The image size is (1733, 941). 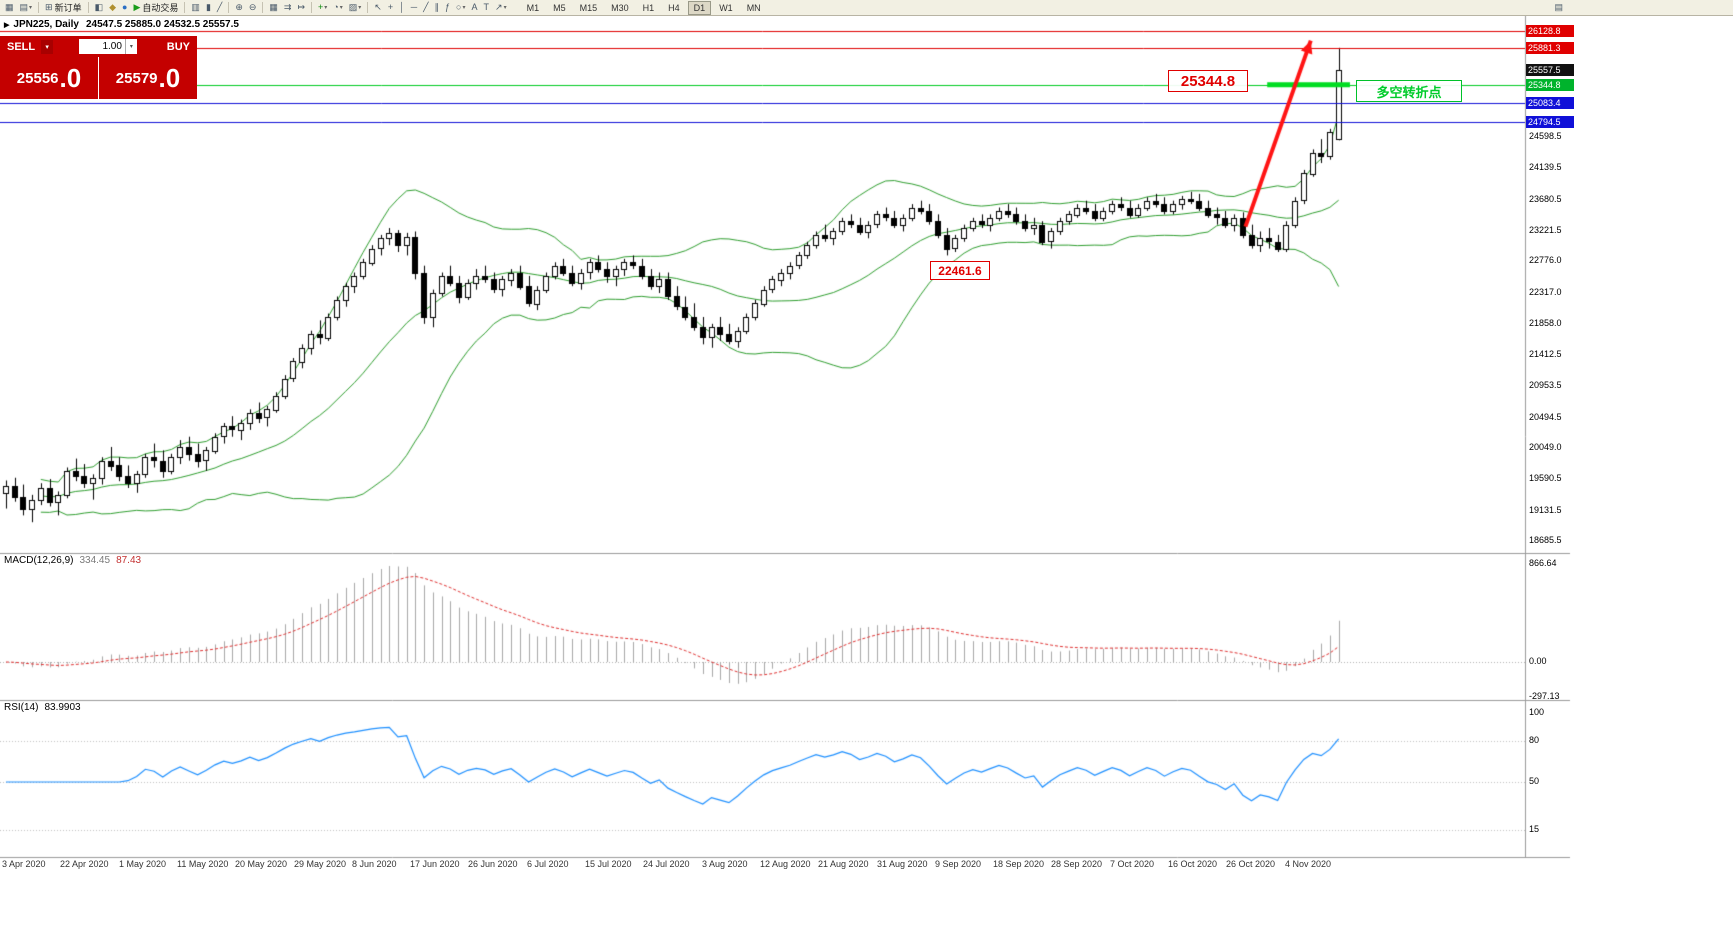 What do you see at coordinates (49, 7) in the screenshot?
I see `new-order-icon: ⊞` at bounding box center [49, 7].